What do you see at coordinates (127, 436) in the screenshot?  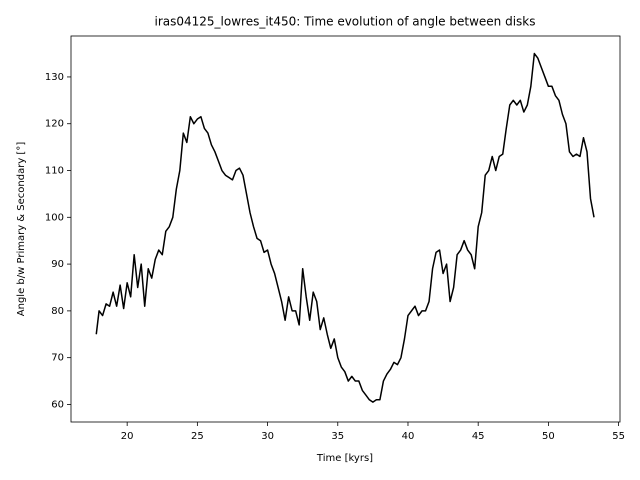 I see `x-tick-label: 20` at bounding box center [127, 436].